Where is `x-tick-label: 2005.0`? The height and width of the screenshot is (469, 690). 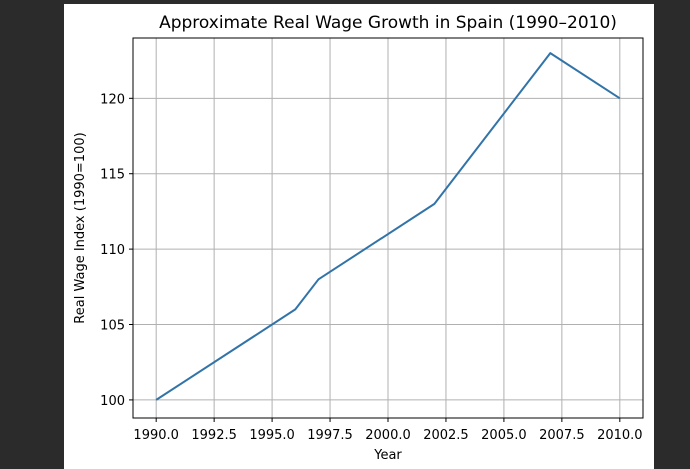 x-tick-label: 2005.0 is located at coordinates (503, 435).